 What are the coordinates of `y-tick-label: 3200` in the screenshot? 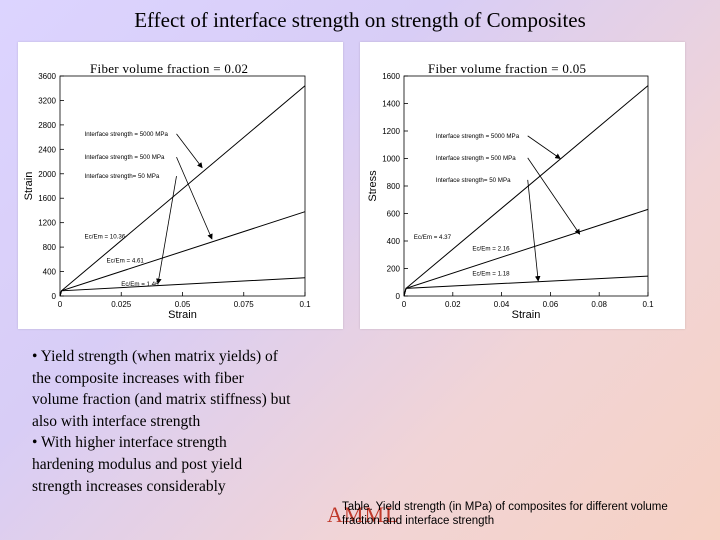 It's located at (47, 100).